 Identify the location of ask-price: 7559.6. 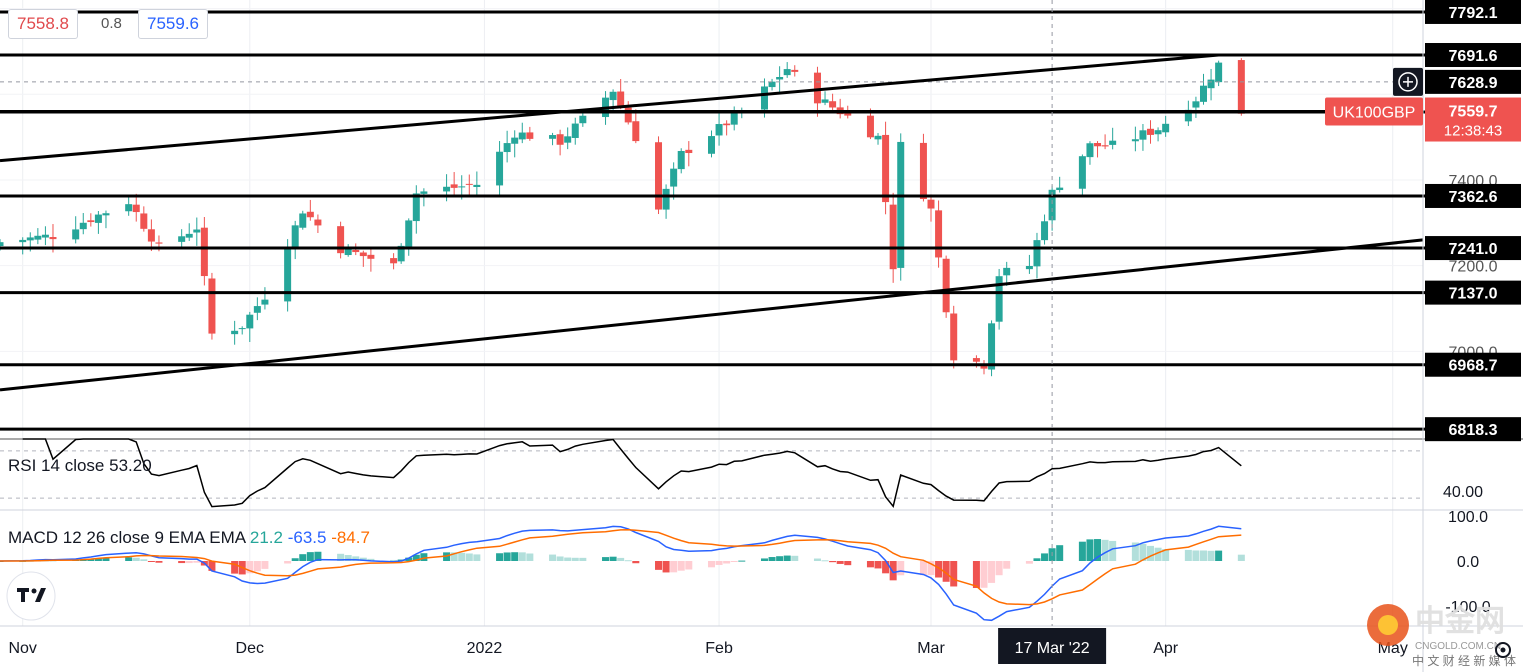
(173, 24).